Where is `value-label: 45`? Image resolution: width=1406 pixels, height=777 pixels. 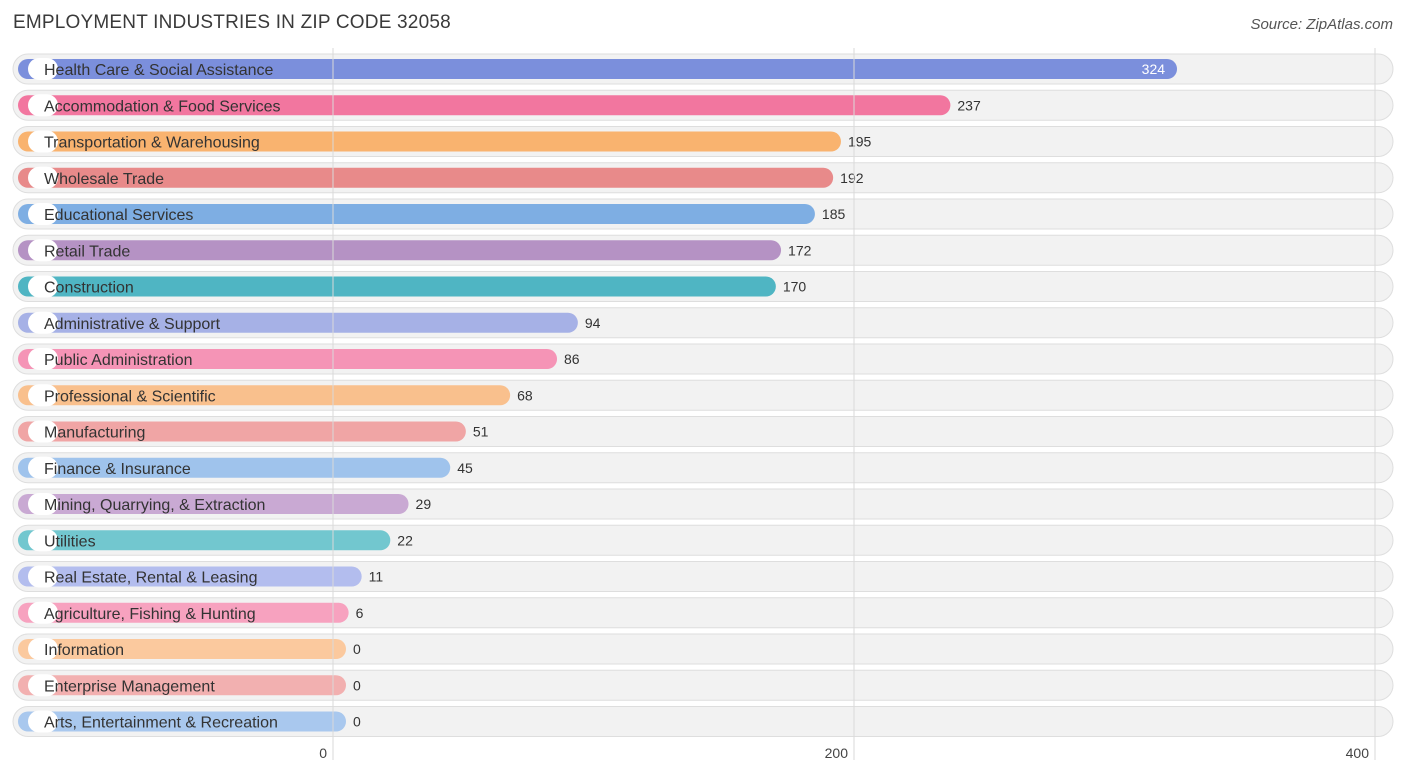
value-label: 45 is located at coordinates (465, 468).